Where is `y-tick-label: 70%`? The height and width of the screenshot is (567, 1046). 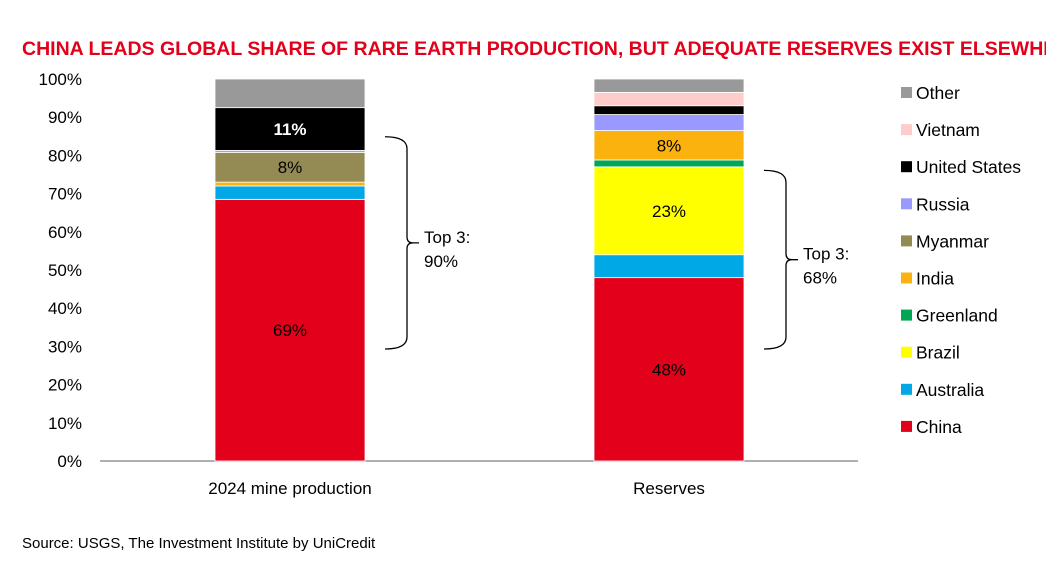
y-tick-label: 70% is located at coordinates (65, 194).